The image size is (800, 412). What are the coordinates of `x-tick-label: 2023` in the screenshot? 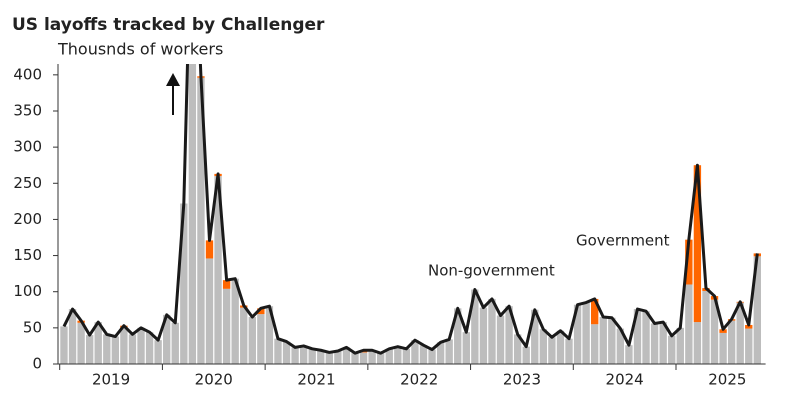 It's located at (522, 380).